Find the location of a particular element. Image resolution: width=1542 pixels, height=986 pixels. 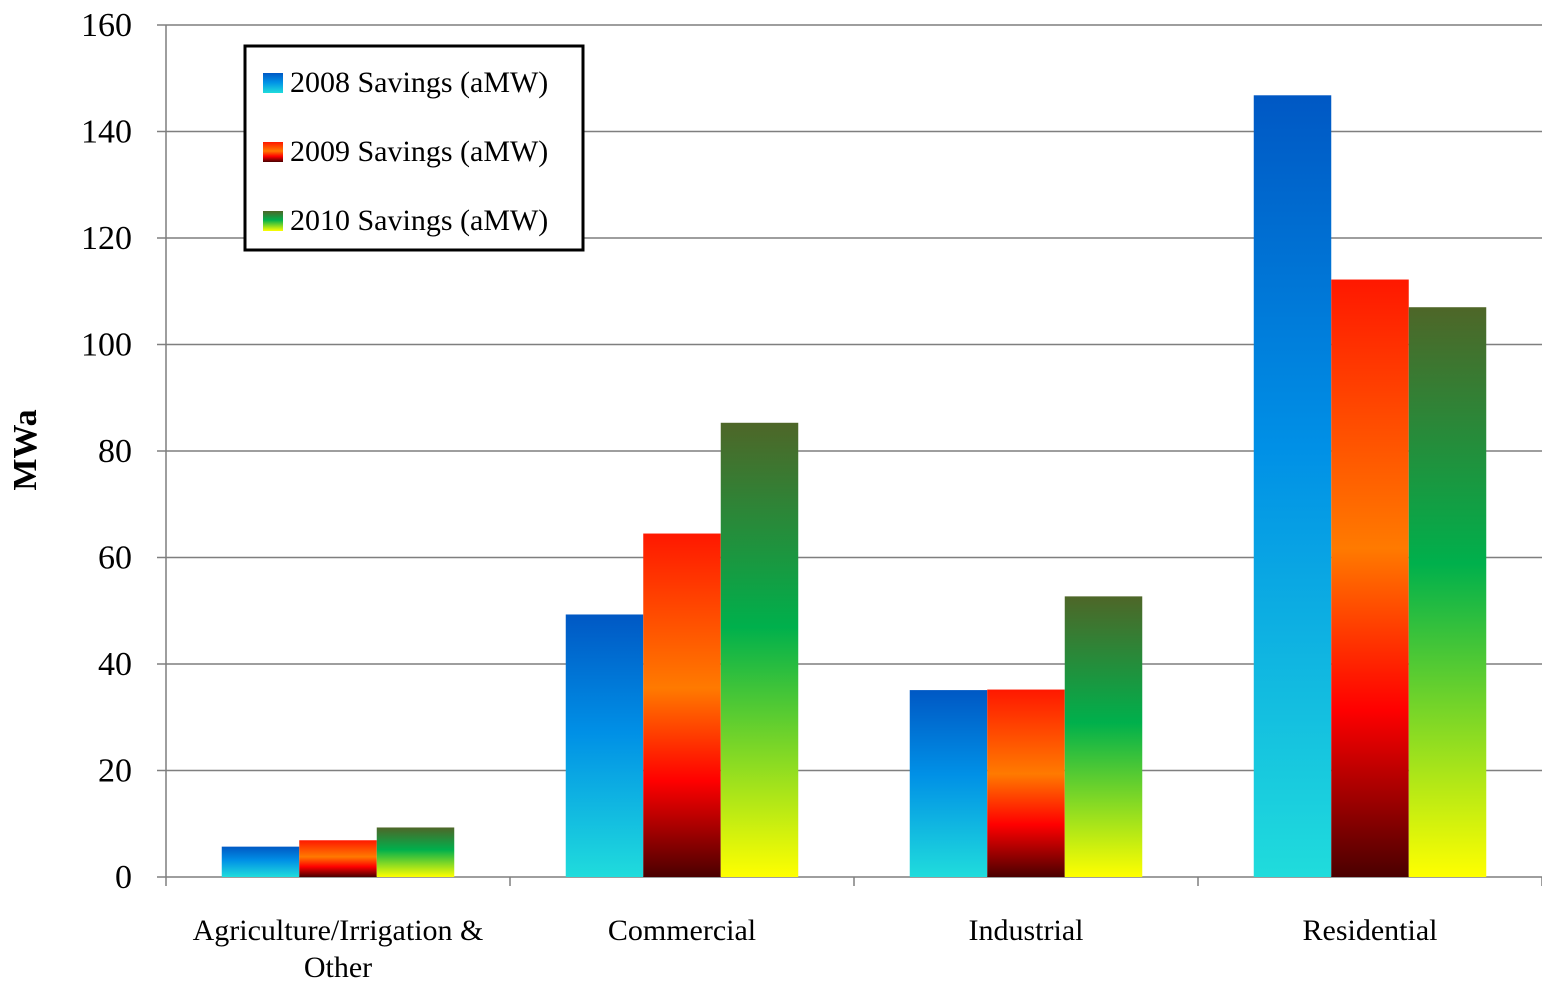

legend-box is located at coordinates (414, 148).